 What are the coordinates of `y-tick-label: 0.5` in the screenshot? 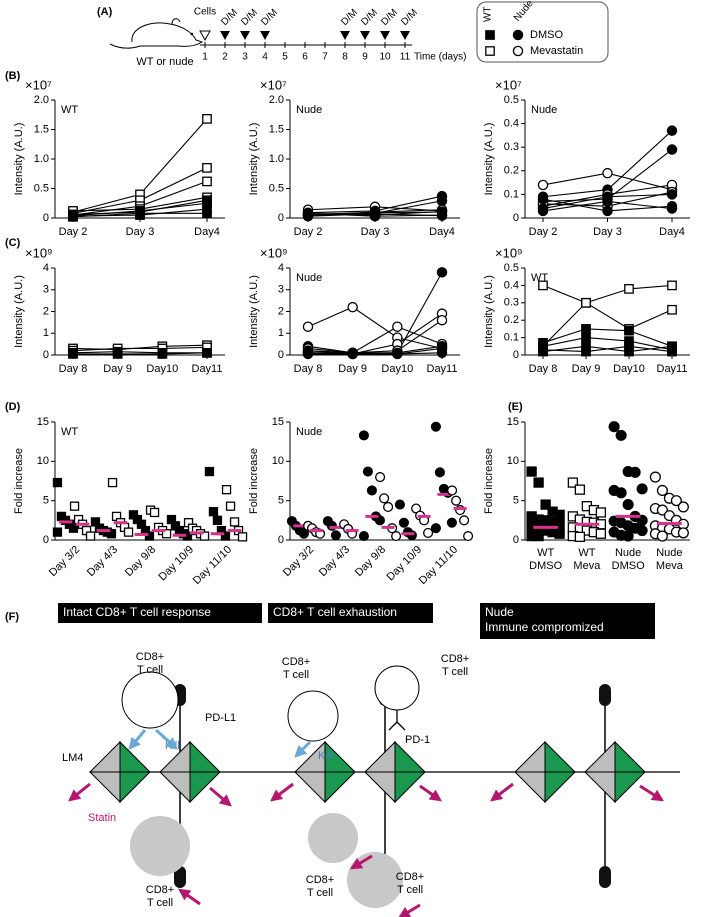 It's located at (276, 188).